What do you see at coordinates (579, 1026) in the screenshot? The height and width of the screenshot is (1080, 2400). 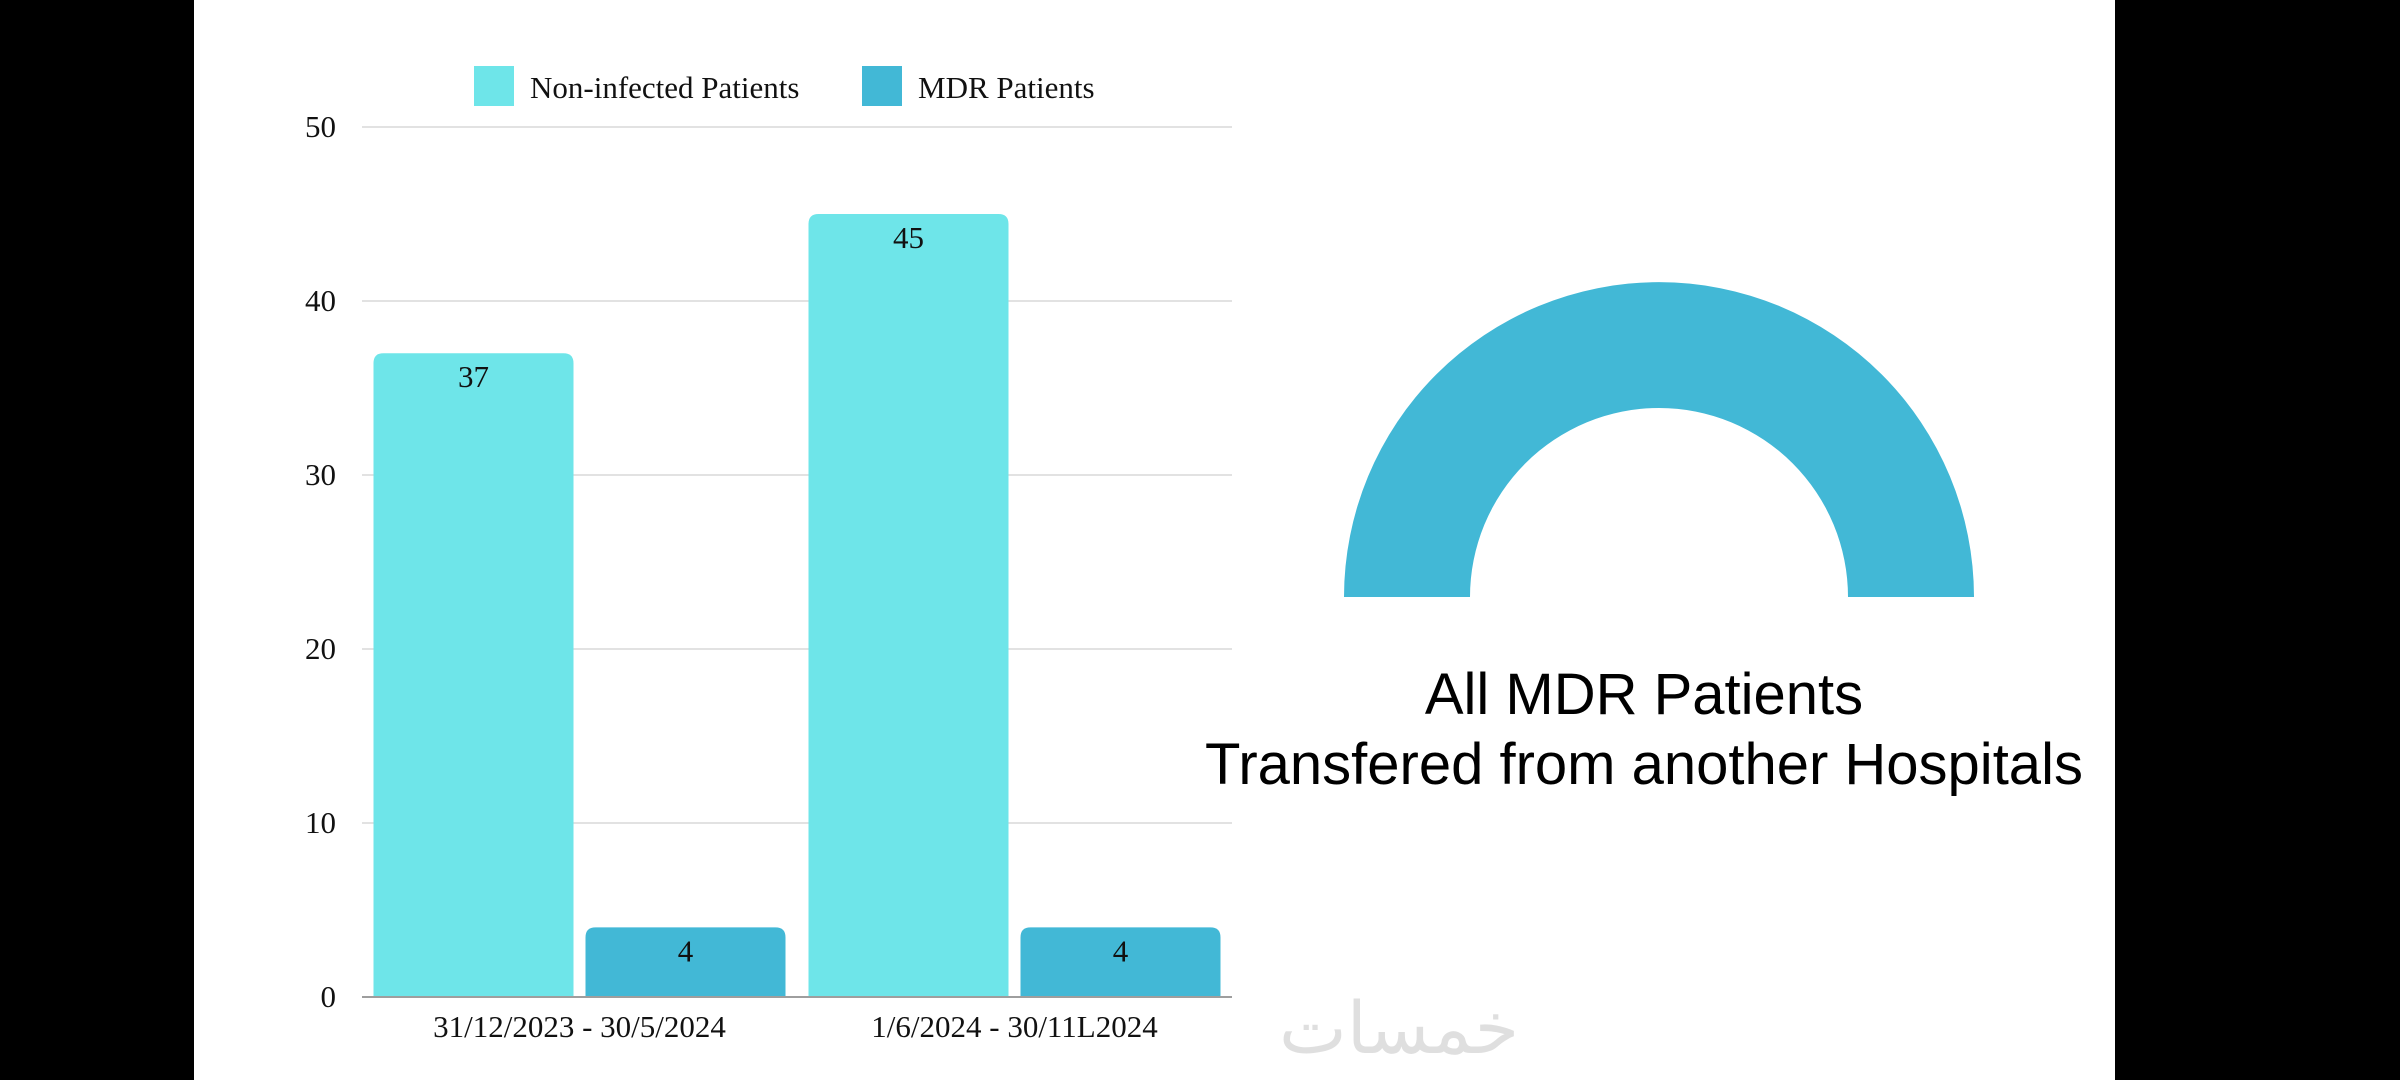 I see `x-tick-label: 31/12/2023 - 30/5/2024` at bounding box center [579, 1026].